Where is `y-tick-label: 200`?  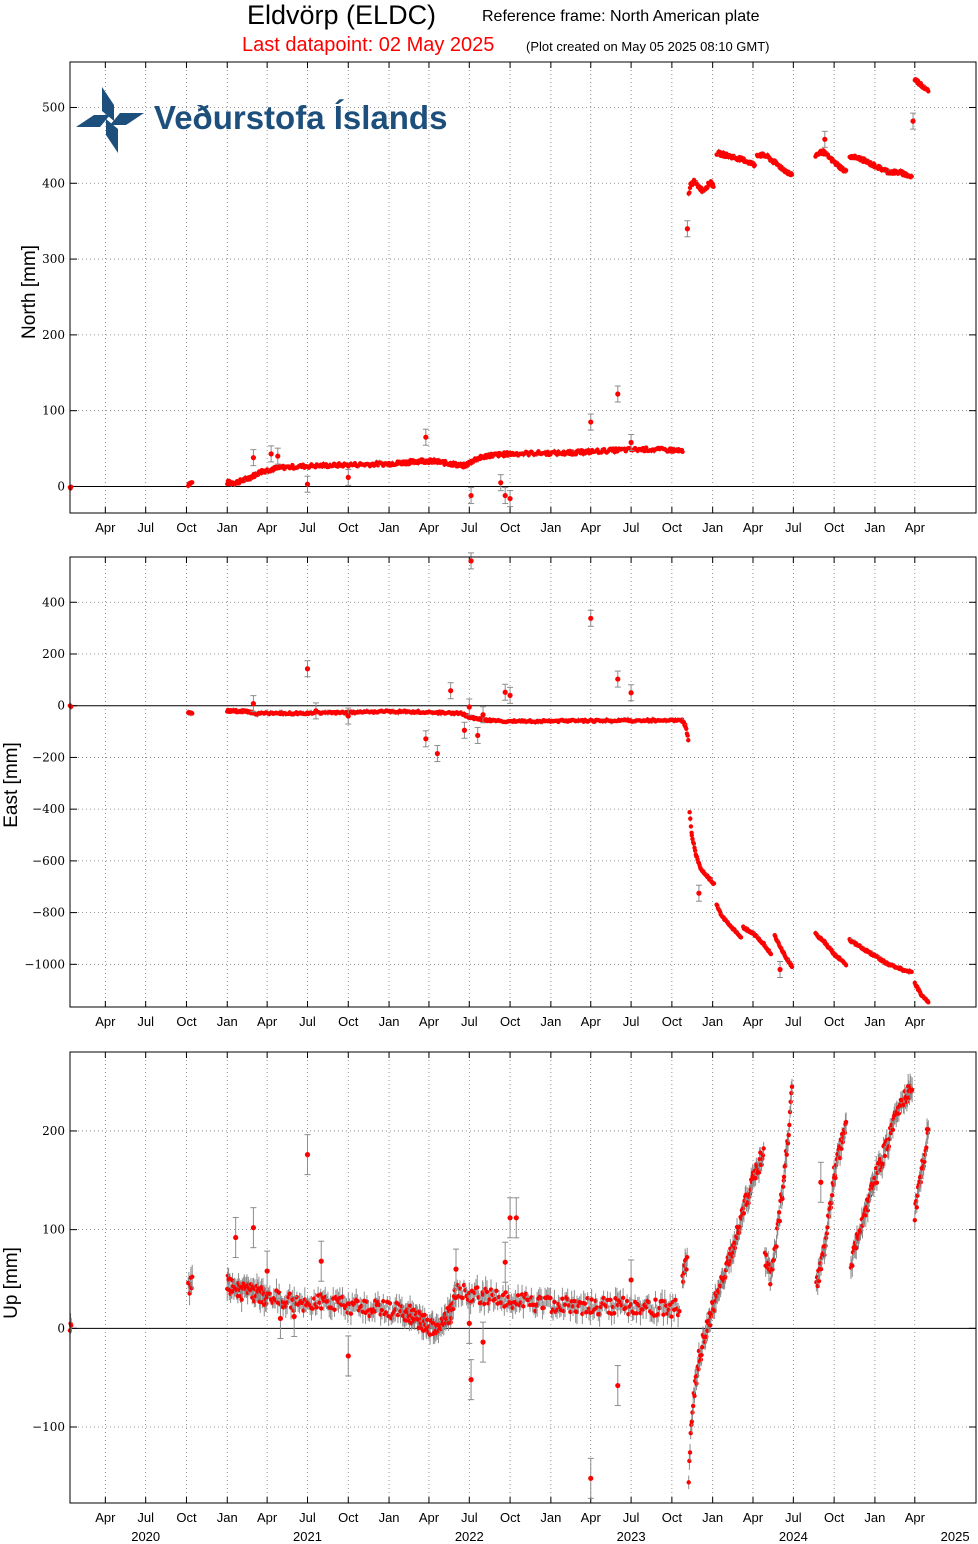 y-tick-label: 200 is located at coordinates (53, 1131).